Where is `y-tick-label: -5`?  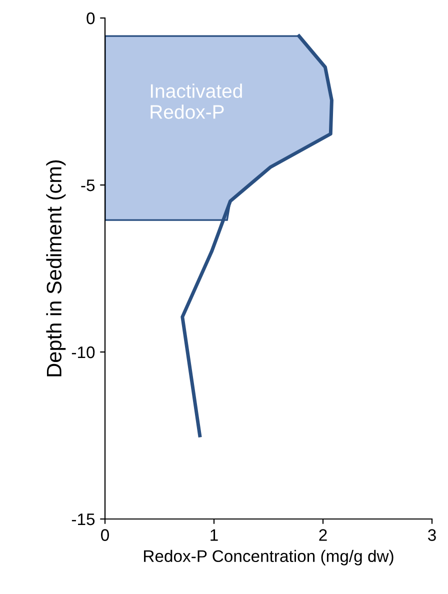 y-tick-label: -5 is located at coordinates (88, 186).